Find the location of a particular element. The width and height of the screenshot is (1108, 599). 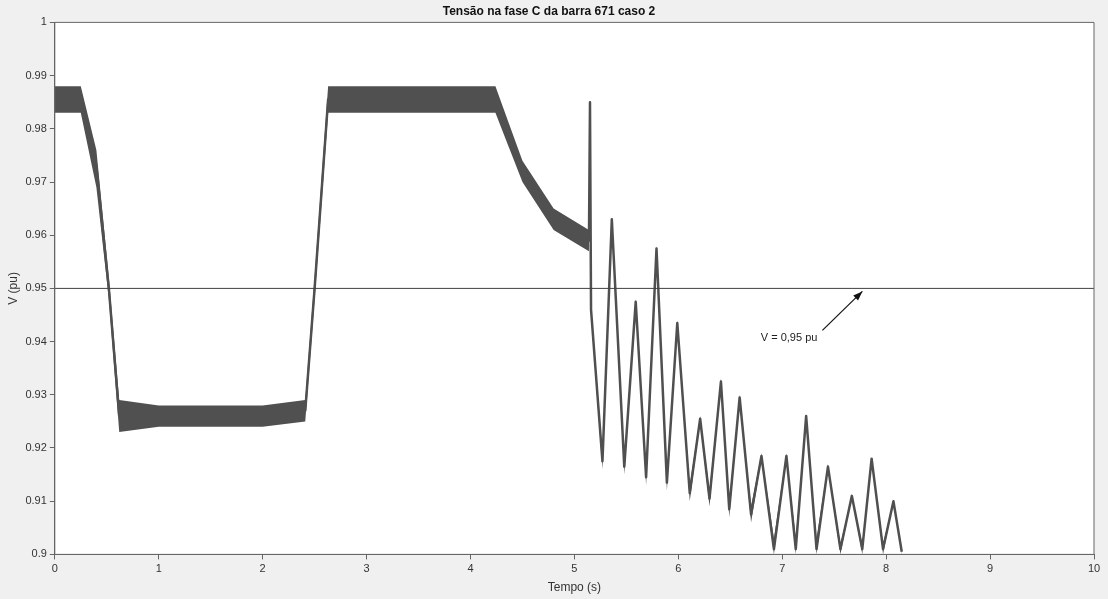

x-tick-label: 4 is located at coordinates (470, 568).